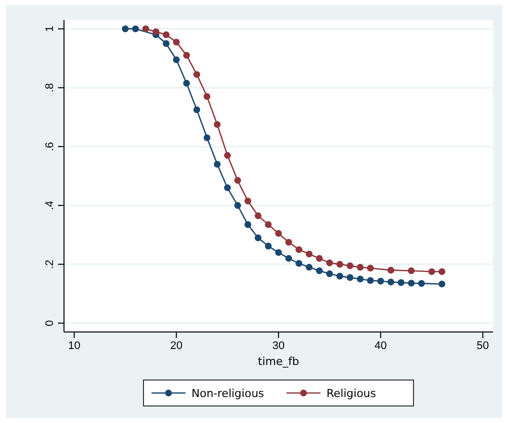 Image resolution: width=508 pixels, height=423 pixels. I want to click on legend-label: Non-religious, so click(228, 393).